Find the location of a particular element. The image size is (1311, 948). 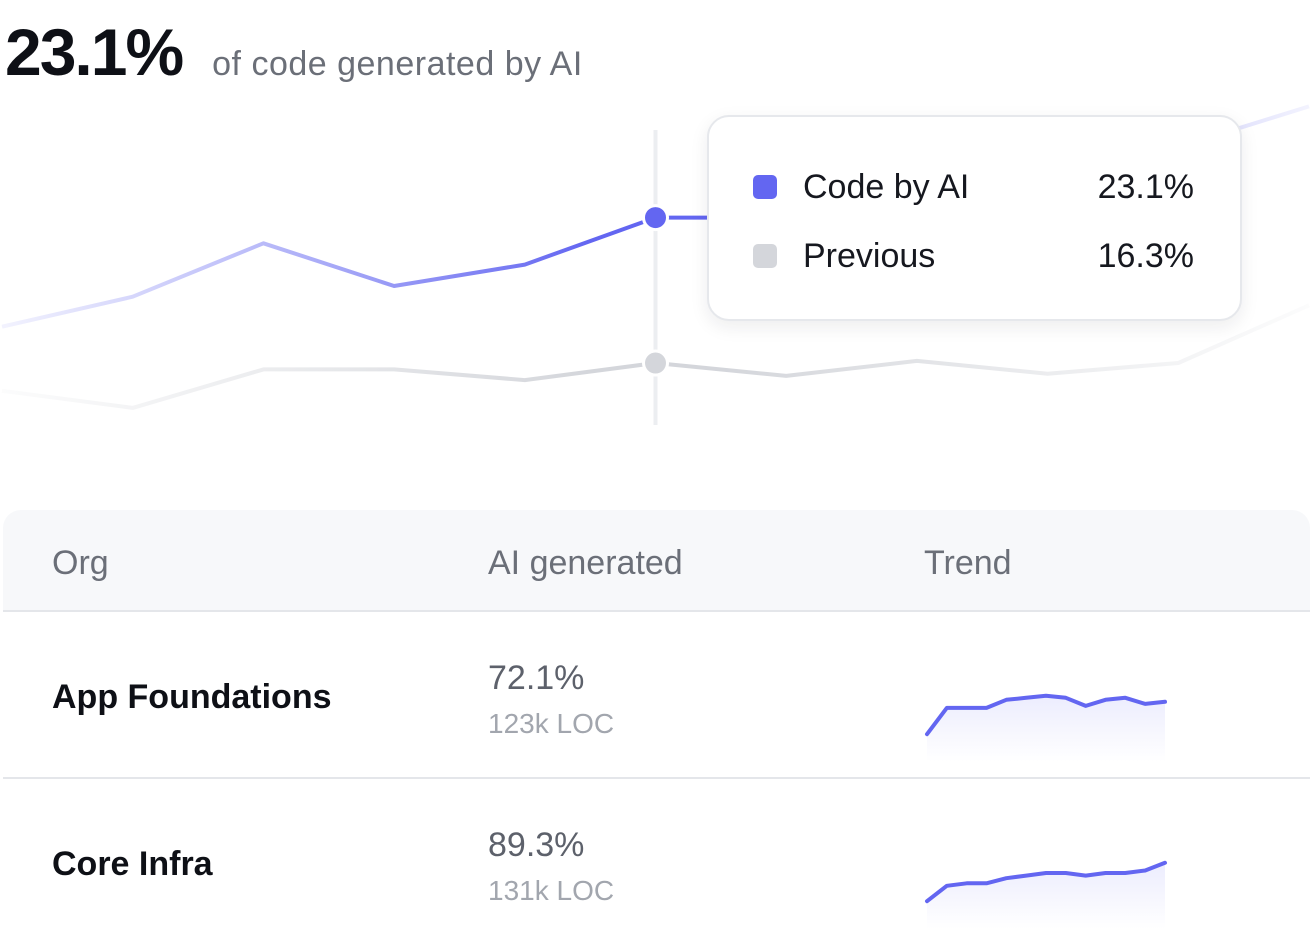

org-name: App Foundations is located at coordinates (192, 697).